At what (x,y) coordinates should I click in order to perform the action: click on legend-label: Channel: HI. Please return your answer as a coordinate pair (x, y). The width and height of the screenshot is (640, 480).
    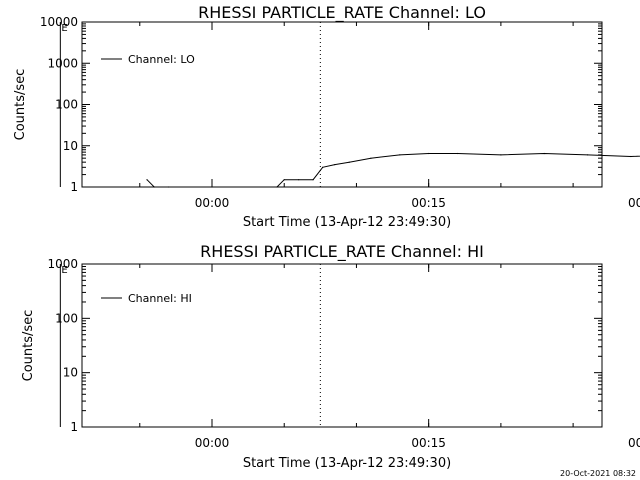
    Looking at the image, I should click on (160, 298).